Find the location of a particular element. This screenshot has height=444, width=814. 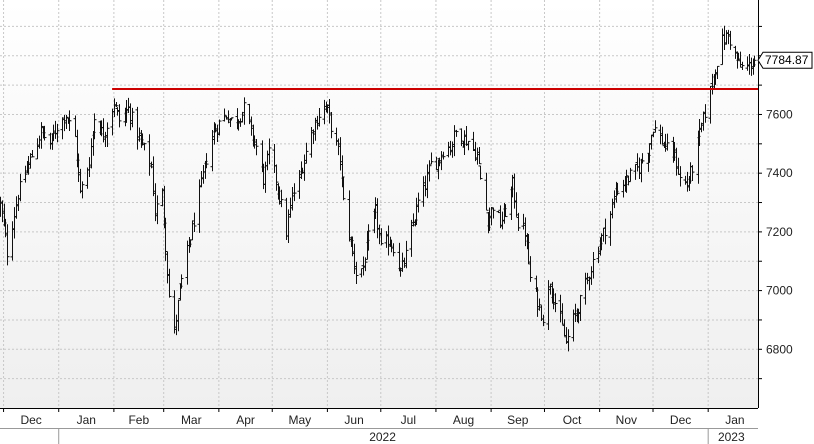

last-value-label: 7784.87 is located at coordinates (787, 60).